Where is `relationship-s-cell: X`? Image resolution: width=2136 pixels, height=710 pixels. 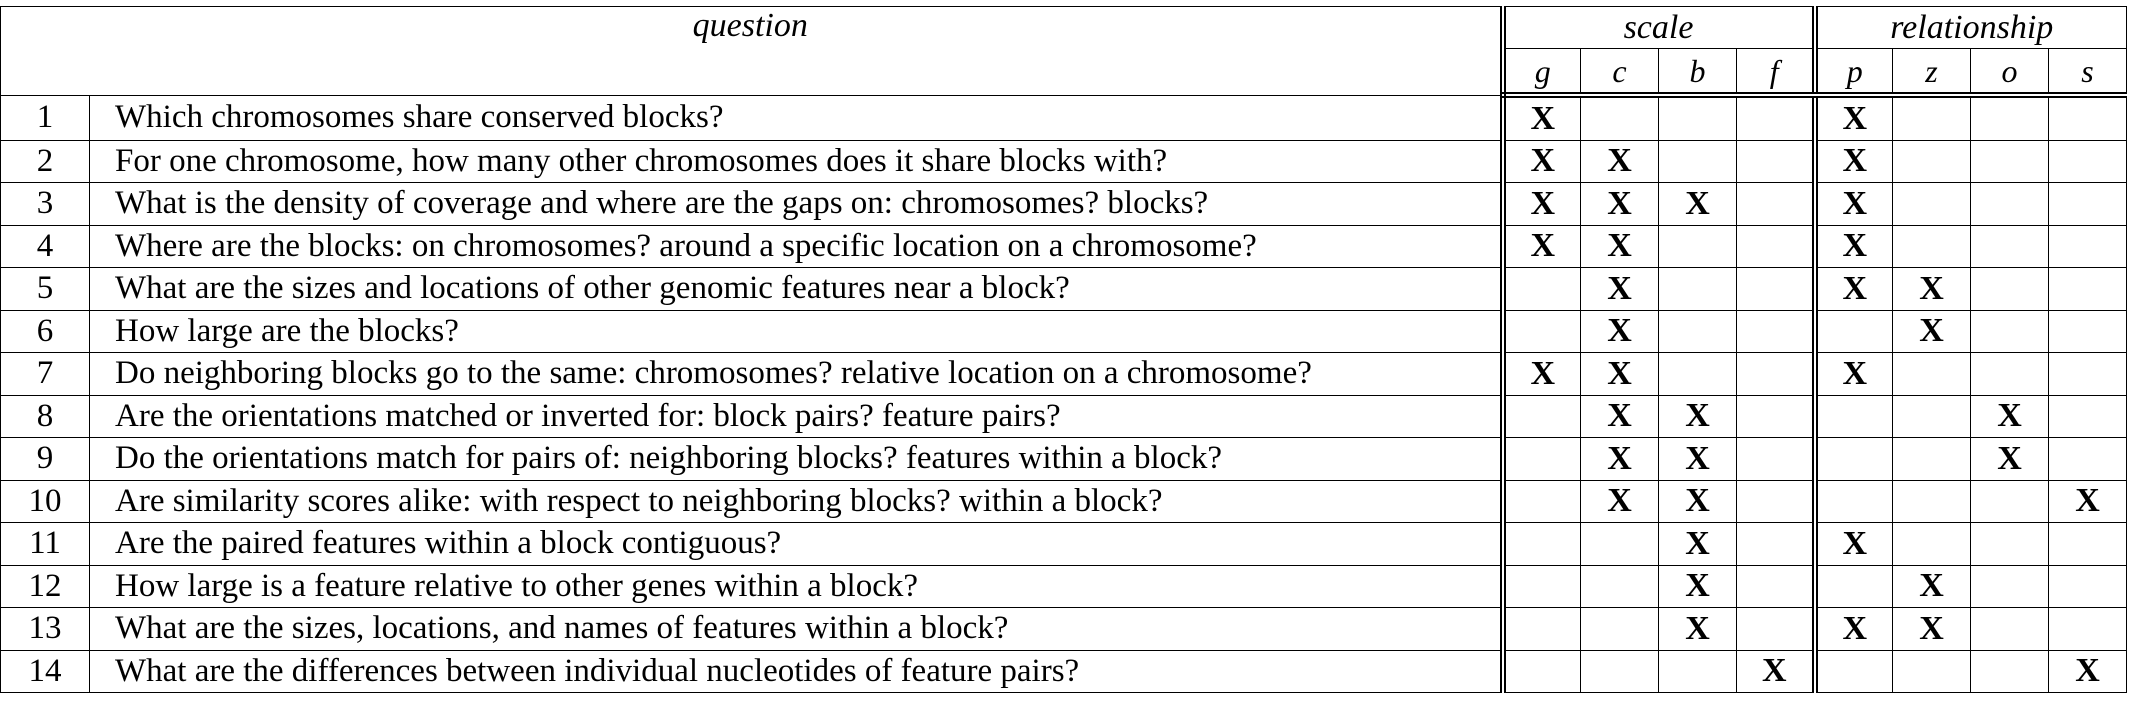 relationship-s-cell: X is located at coordinates (2087, 671).